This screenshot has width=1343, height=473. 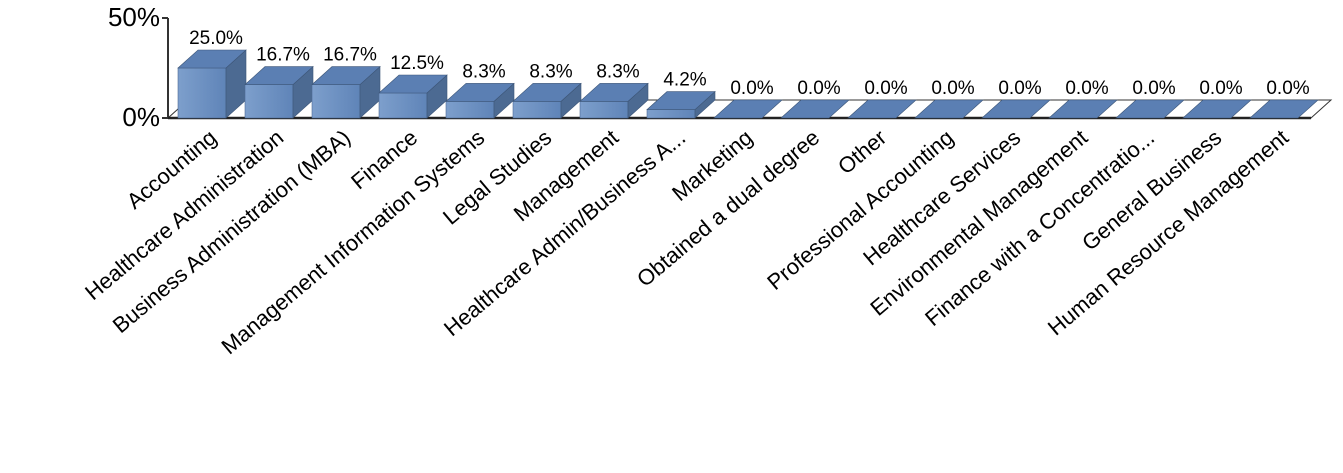 What do you see at coordinates (684, 80) in the screenshot?
I see `value-label: 4.2%` at bounding box center [684, 80].